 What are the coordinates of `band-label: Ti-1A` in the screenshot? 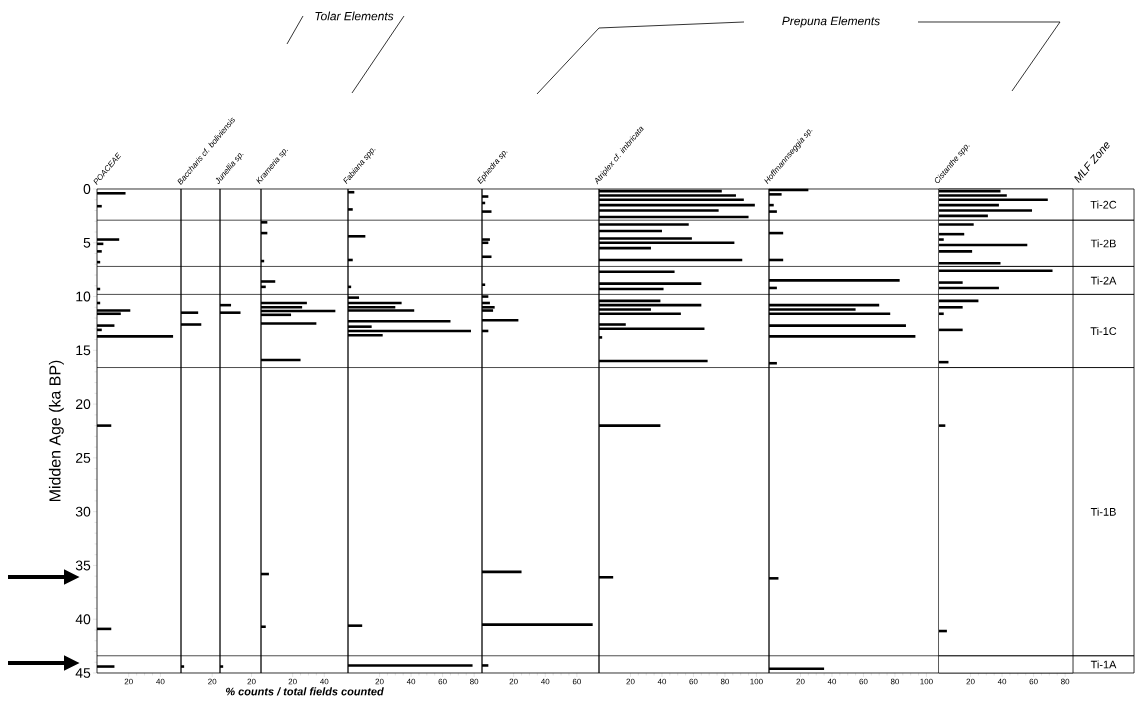 It's located at (1103, 664).